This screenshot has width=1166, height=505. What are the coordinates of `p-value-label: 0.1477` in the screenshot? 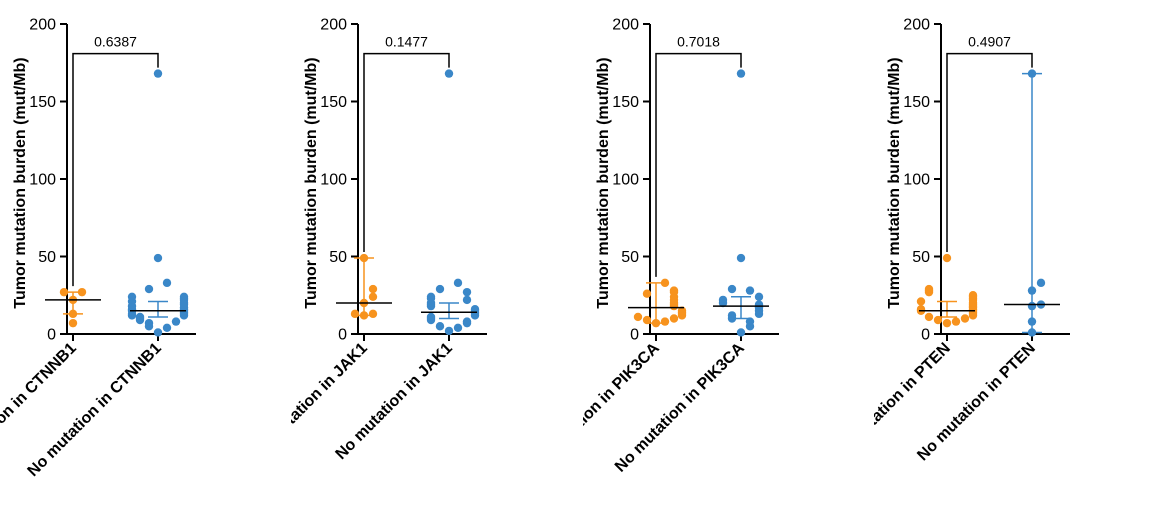 It's located at (406, 42).